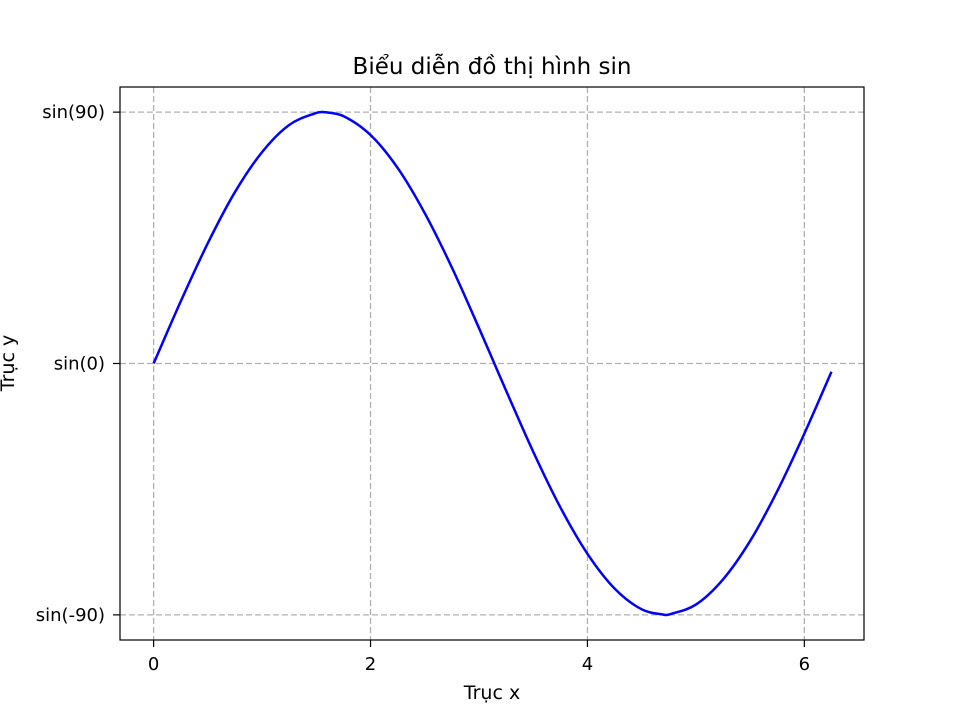 Image resolution: width=960 pixels, height=720 pixels. Describe the element at coordinates (479, 657) in the screenshot. I see `x-axis-ticks: 0 2 4 6` at that location.